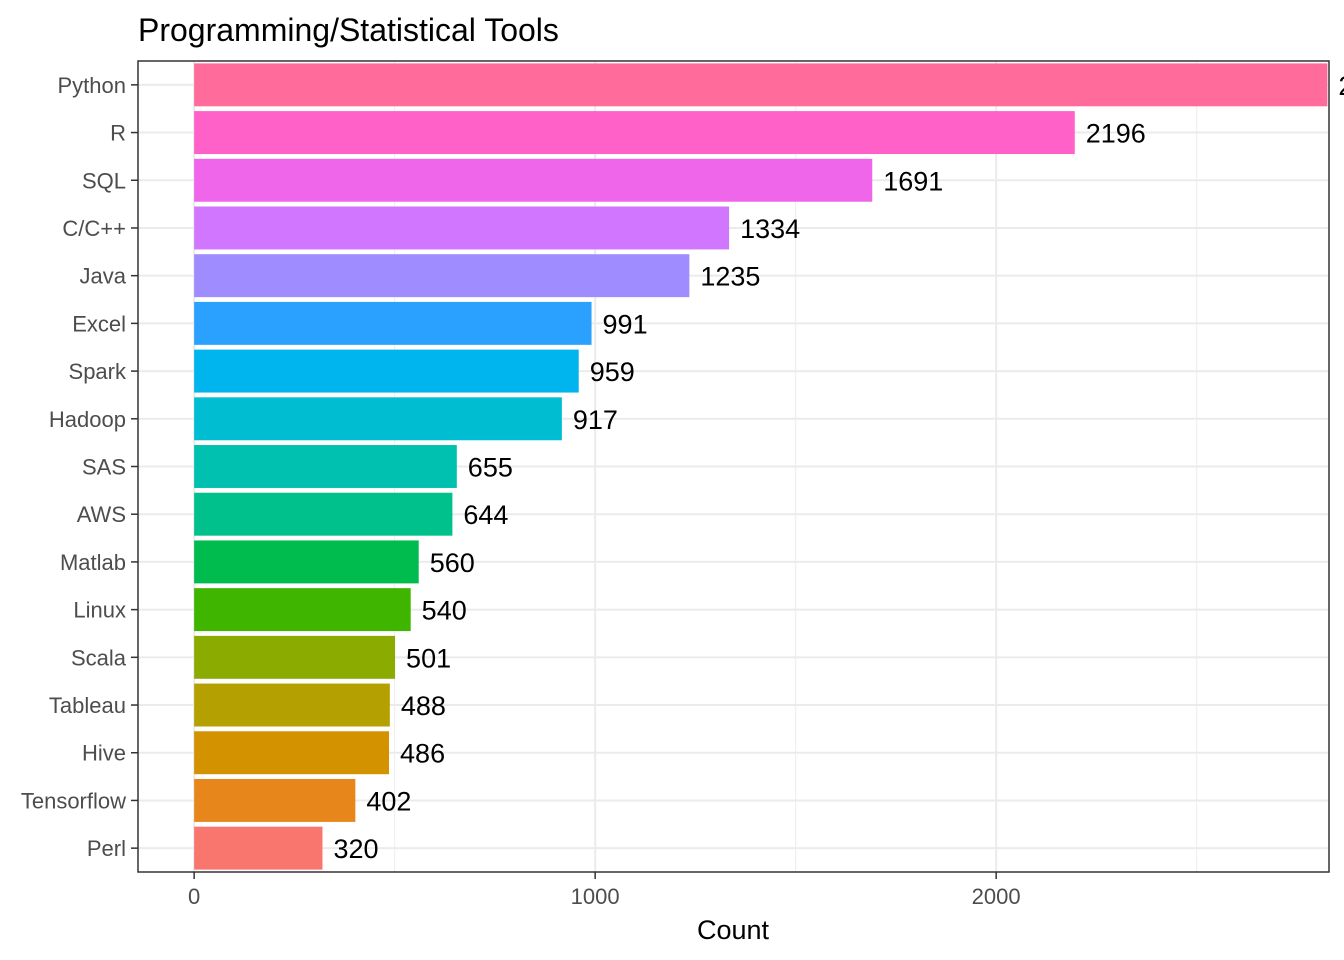  I want to click on chart-title: Programming/Statistical Tools, so click(348, 30).